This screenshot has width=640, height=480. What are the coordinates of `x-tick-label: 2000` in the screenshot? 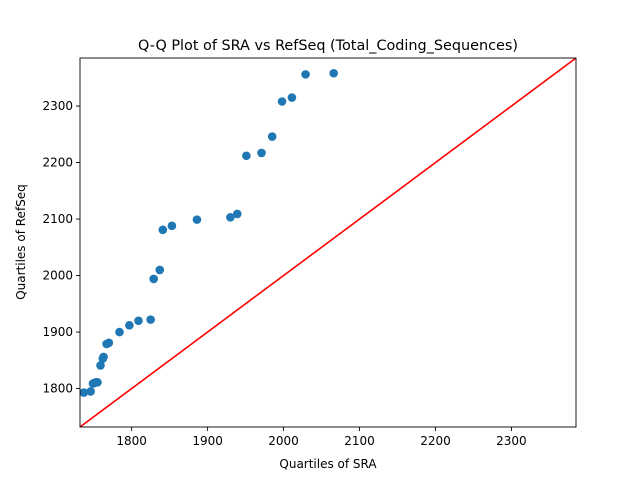 It's located at (283, 441).